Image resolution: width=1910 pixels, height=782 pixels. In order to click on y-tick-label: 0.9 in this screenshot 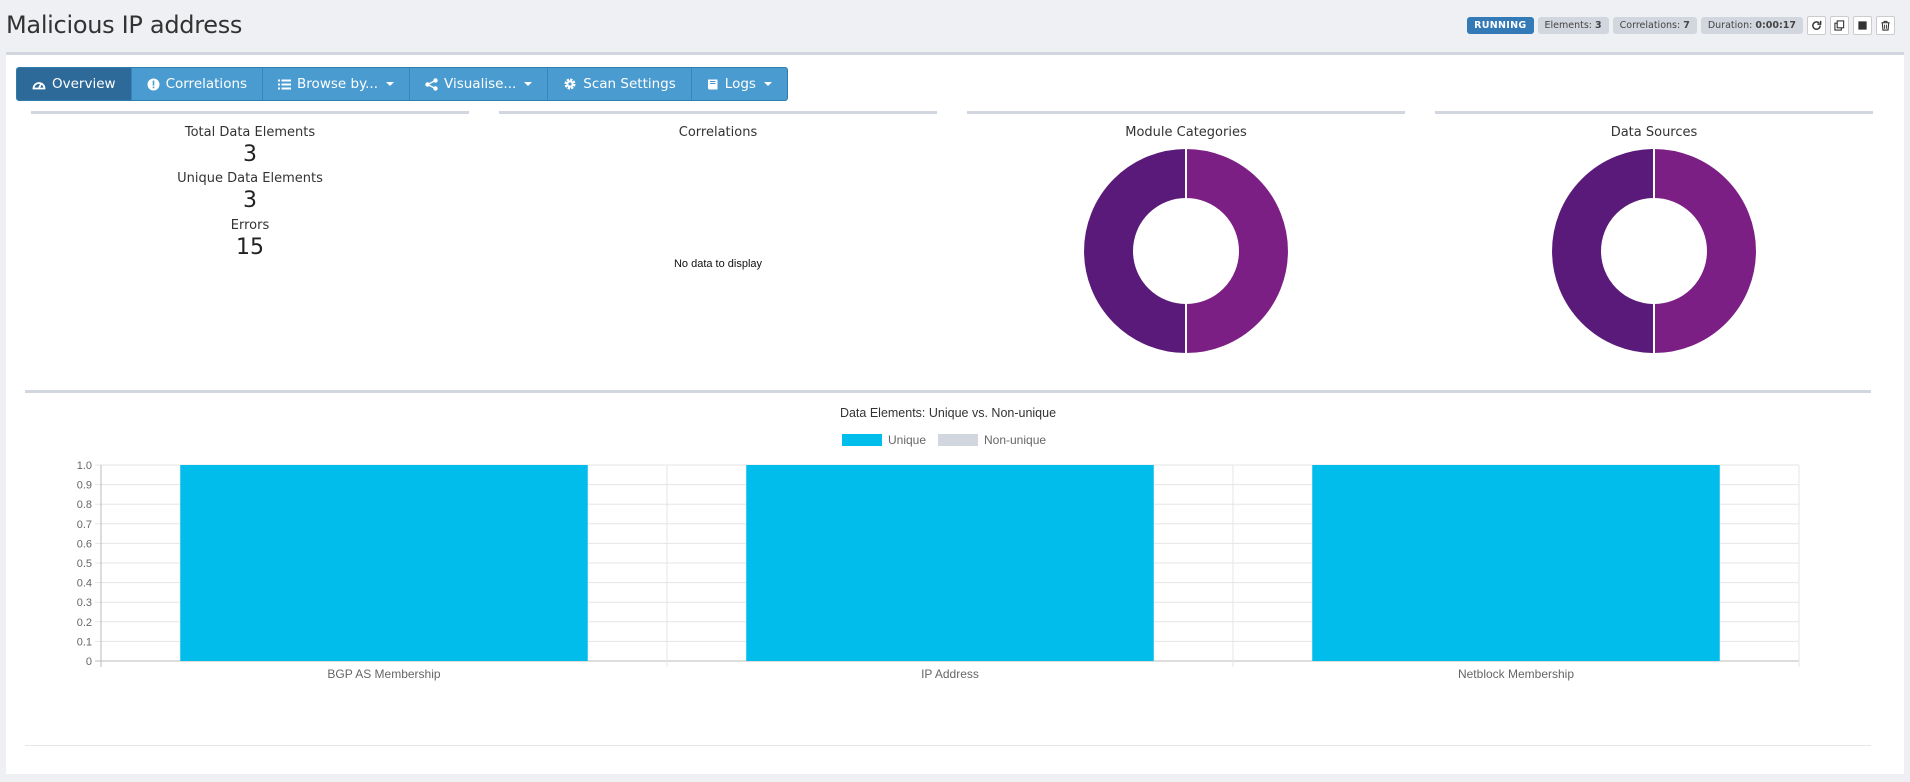, I will do `click(84, 486)`.